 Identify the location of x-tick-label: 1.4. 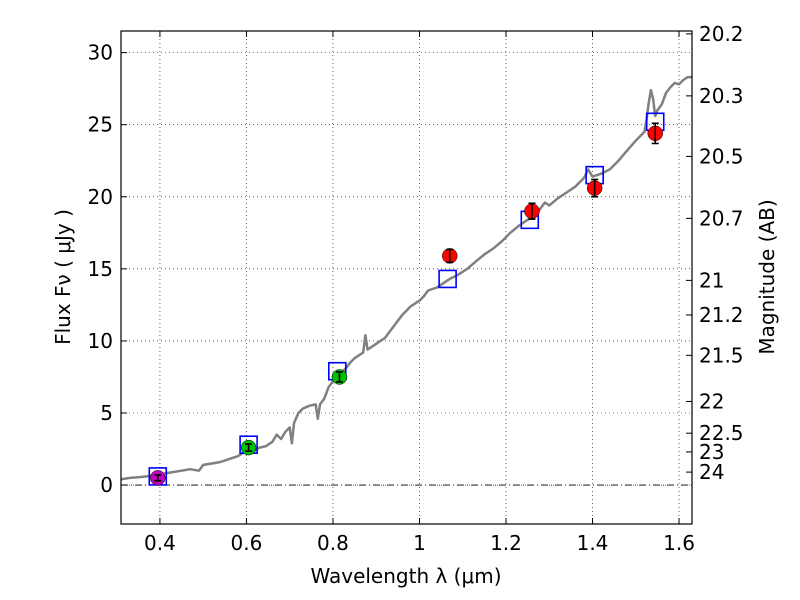
(593, 543).